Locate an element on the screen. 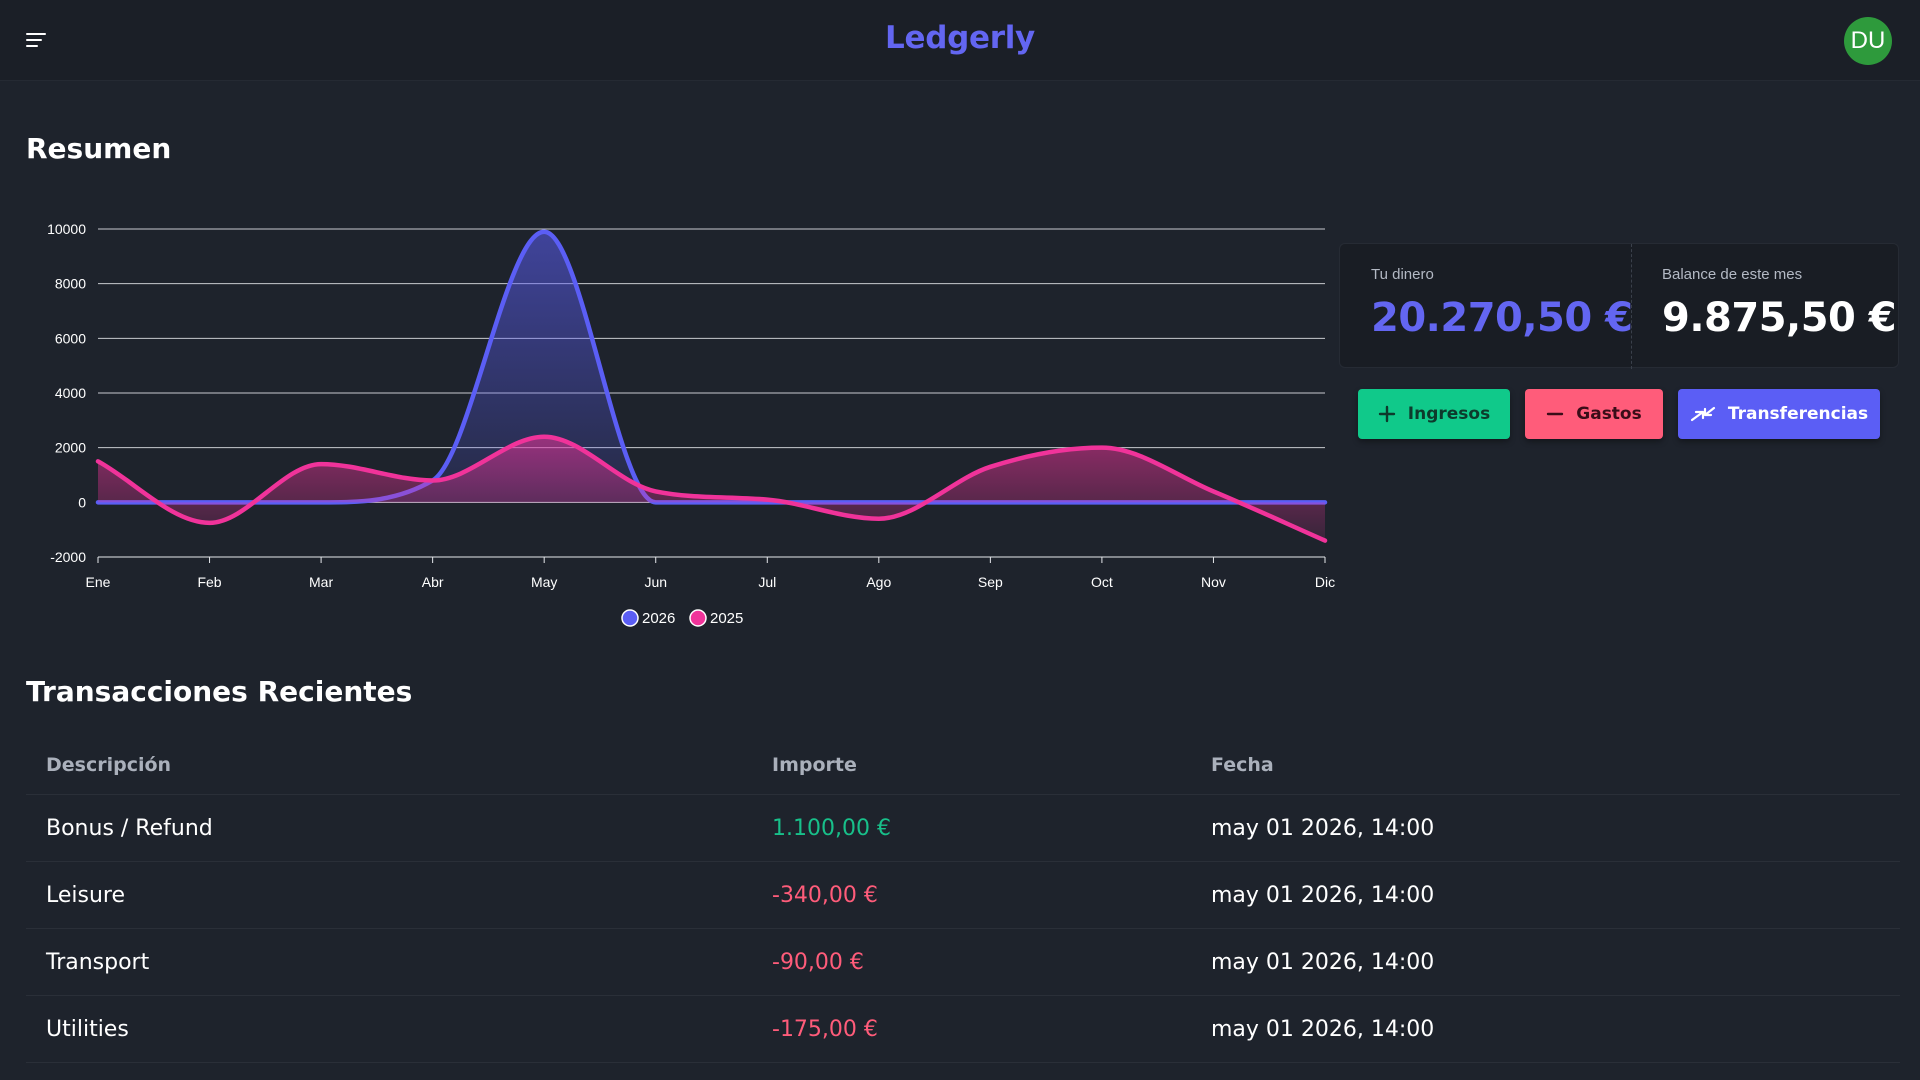  money-label: Tu dinero is located at coordinates (1402, 274).